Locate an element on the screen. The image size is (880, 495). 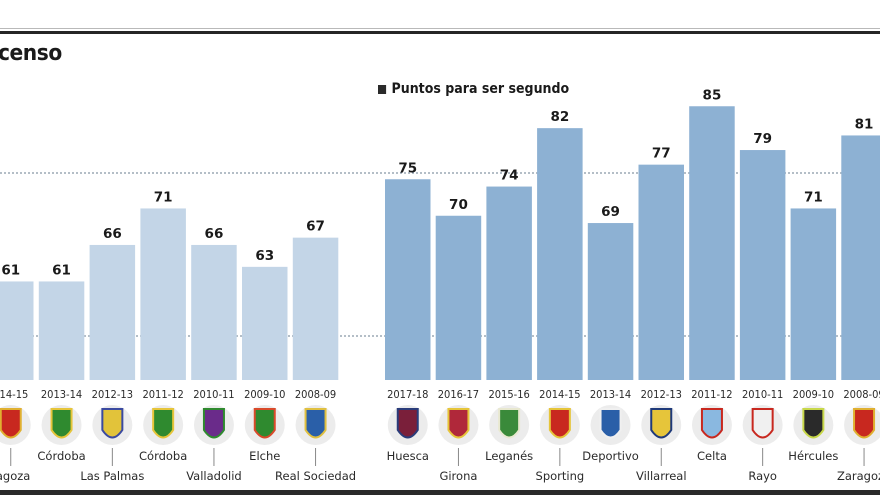
left-season-label: 2010-11 is located at coordinates (213, 394).